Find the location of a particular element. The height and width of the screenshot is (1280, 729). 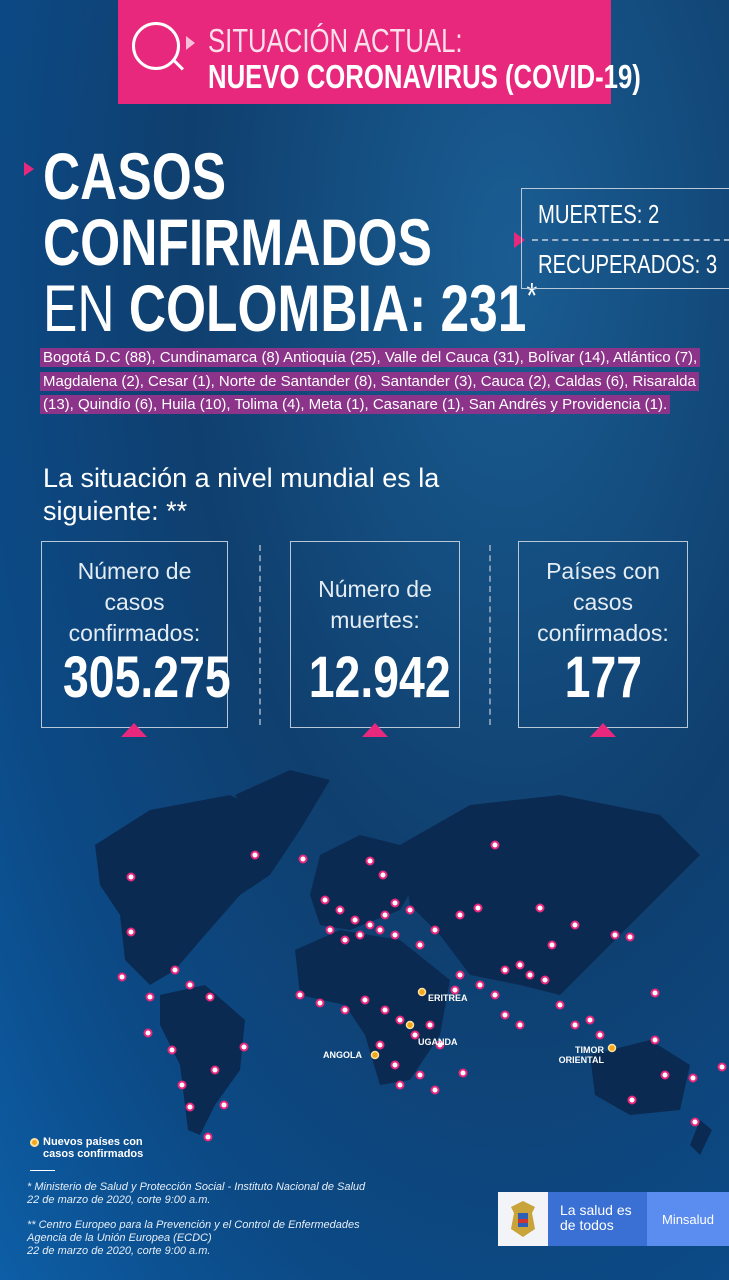

triangle-icon is located at coordinates (190, 43).